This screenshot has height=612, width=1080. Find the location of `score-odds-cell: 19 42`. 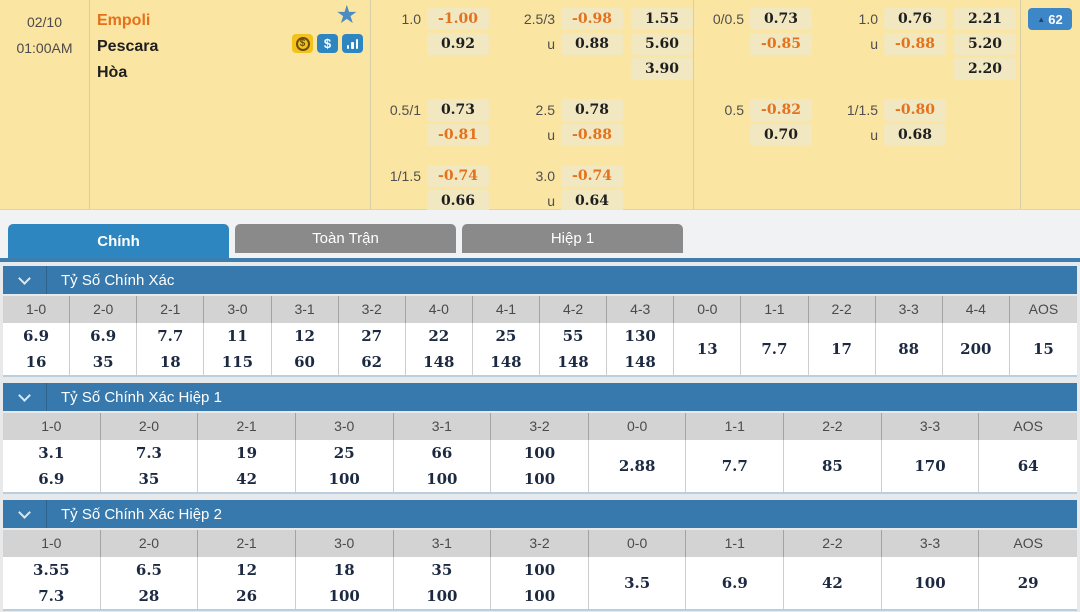

score-odds-cell: 19 42 is located at coordinates (247, 466).